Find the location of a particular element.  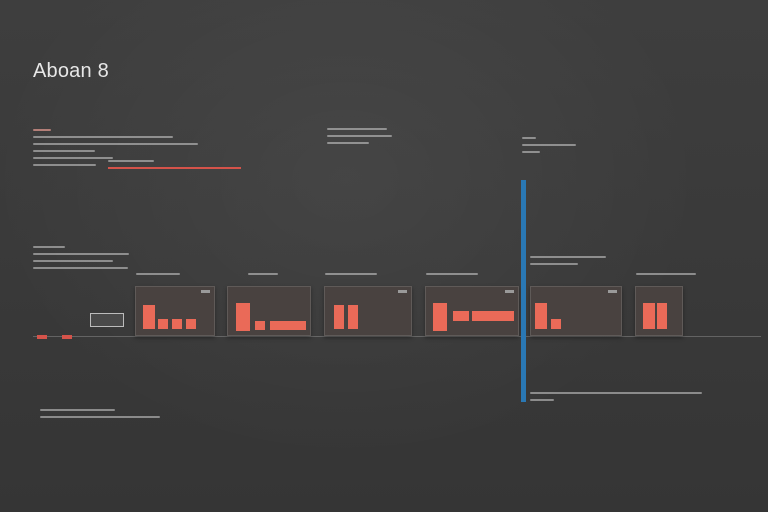

app-title: Aboan 8 is located at coordinates (71, 71).